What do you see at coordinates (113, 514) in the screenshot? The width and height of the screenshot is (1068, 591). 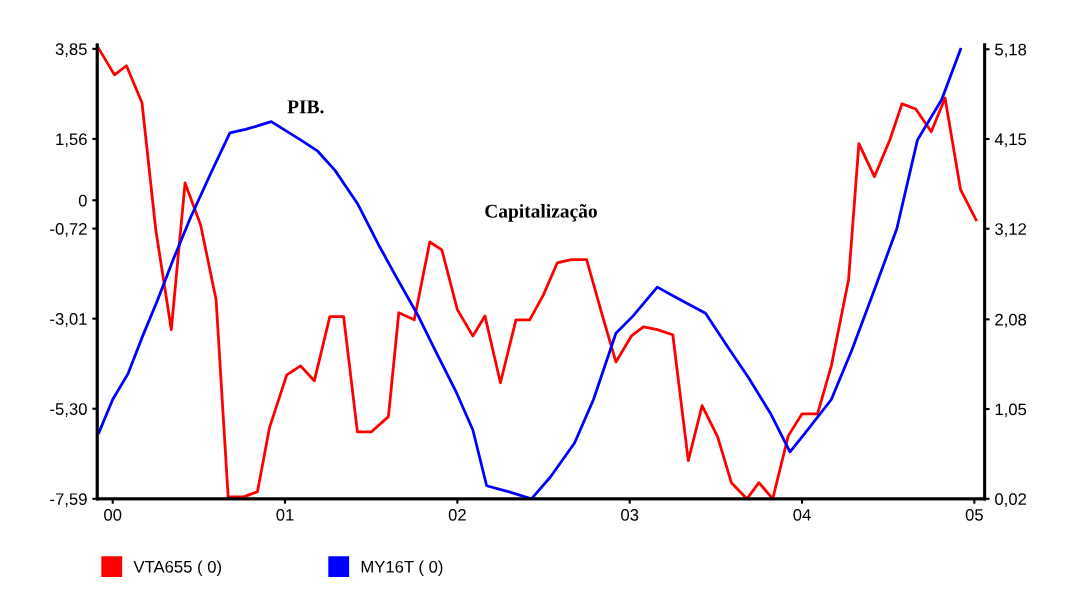 I see `x-tick-label: 00` at bounding box center [113, 514].